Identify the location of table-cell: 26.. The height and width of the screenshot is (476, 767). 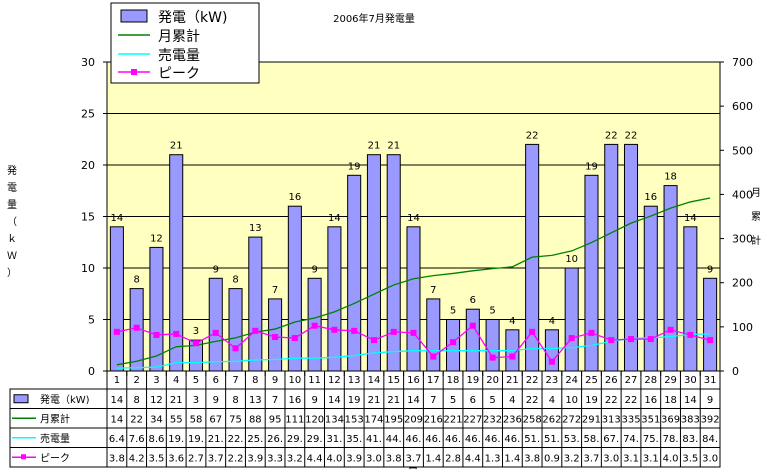
(275, 439).